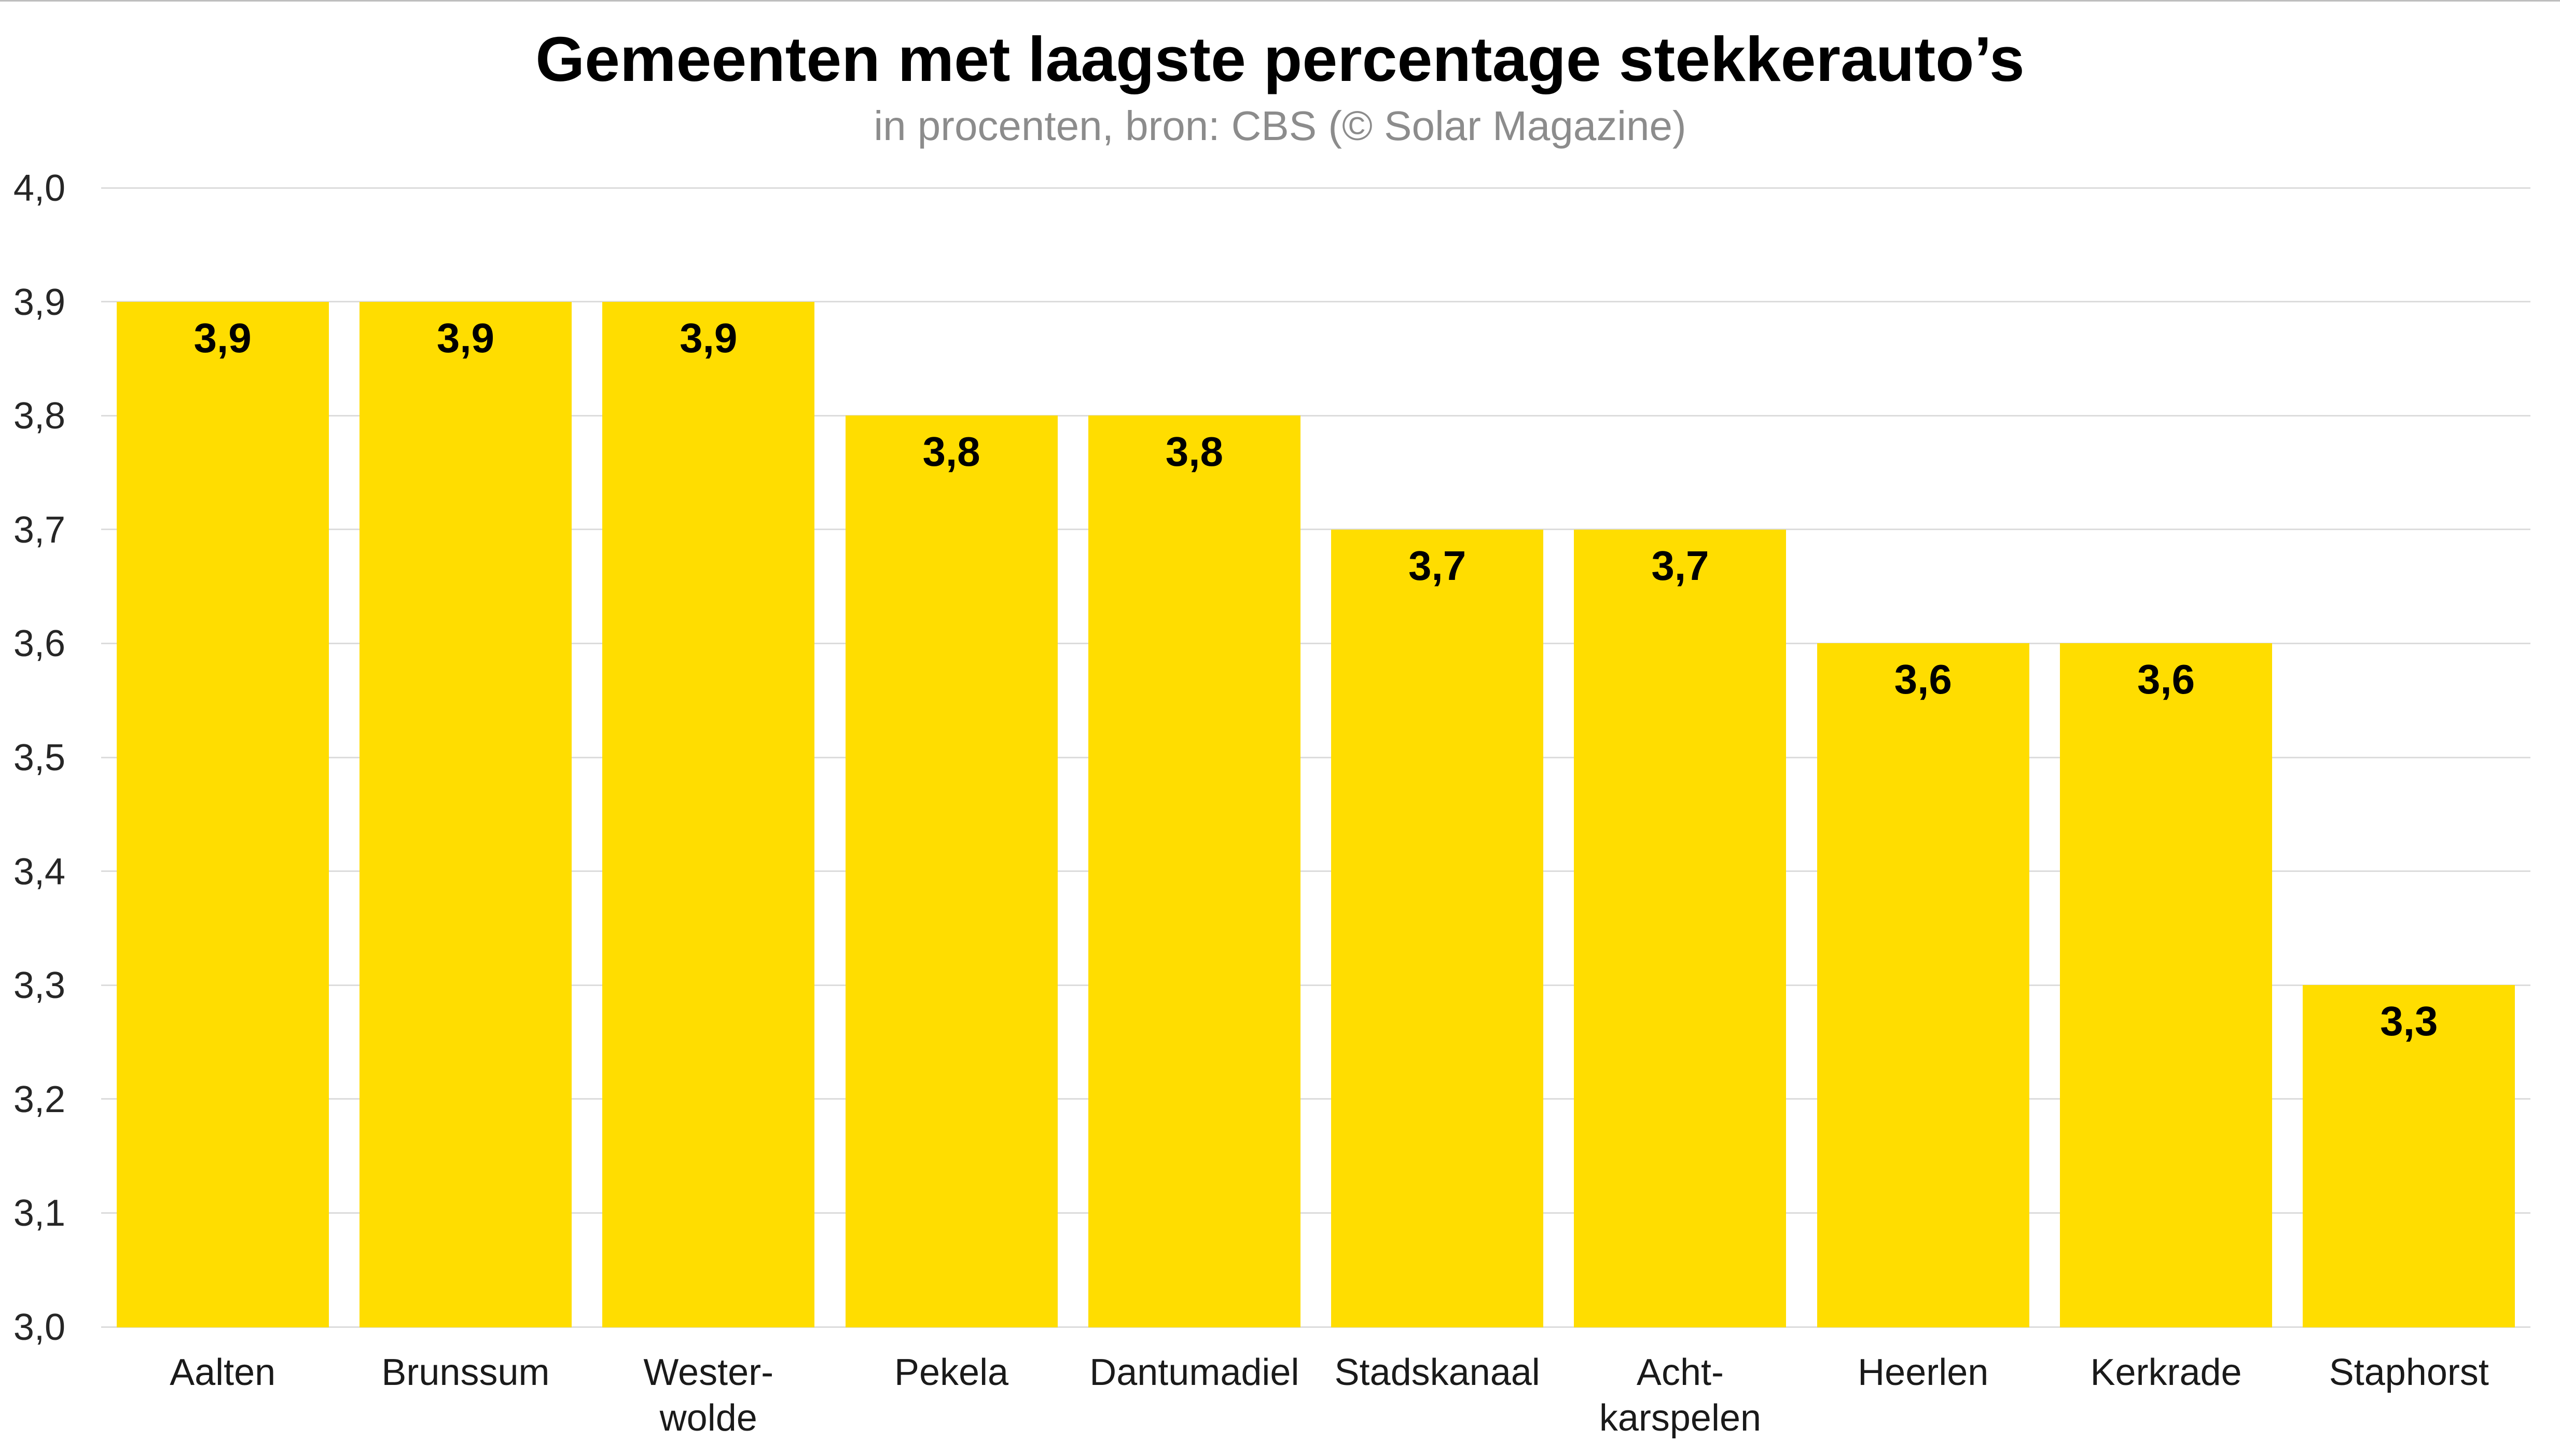 The width and height of the screenshot is (2560, 1456). I want to click on y-tick-label: 3,7, so click(39, 530).